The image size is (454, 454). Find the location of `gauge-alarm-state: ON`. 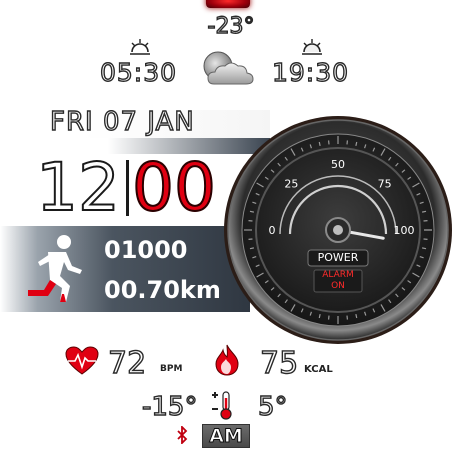

gauge-alarm-state: ON is located at coordinates (338, 286).